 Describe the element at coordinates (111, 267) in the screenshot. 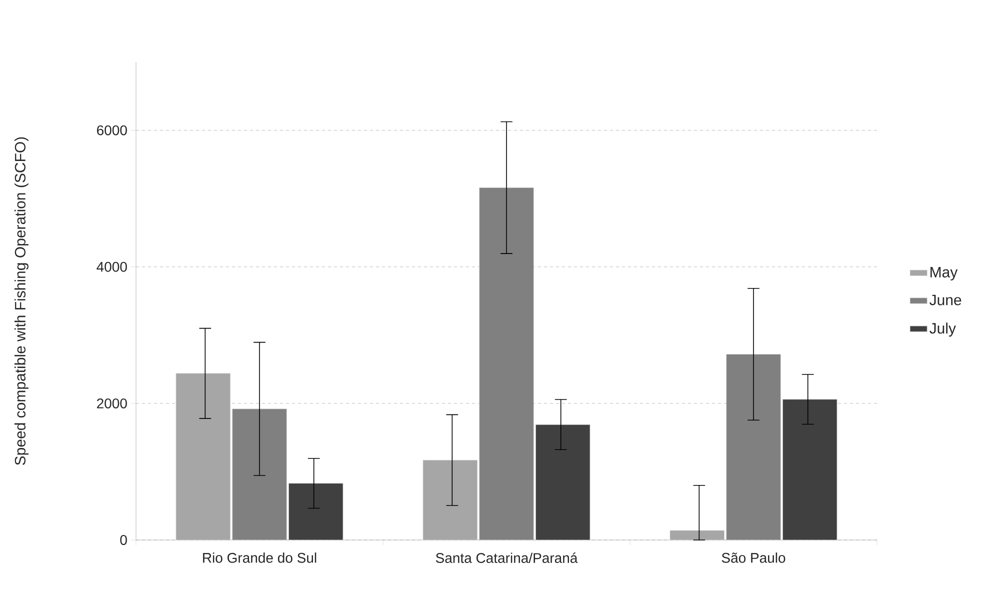

I see `y-tick-label: 4000` at that location.